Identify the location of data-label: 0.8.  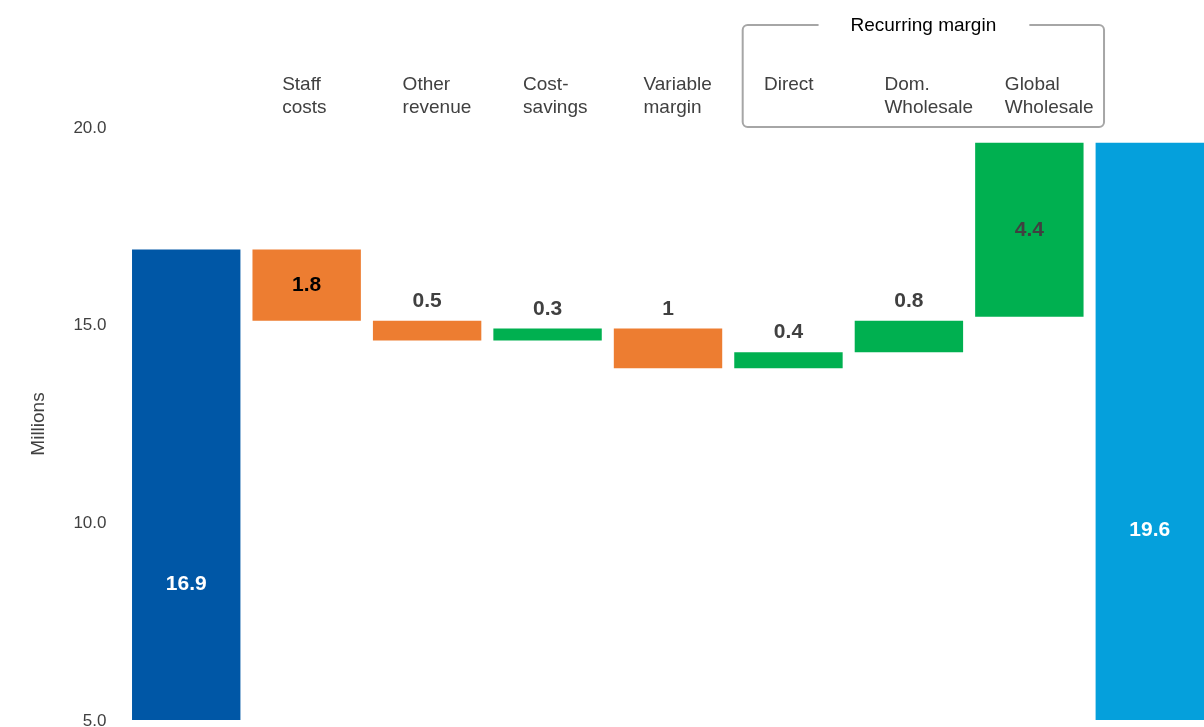
(909, 299).